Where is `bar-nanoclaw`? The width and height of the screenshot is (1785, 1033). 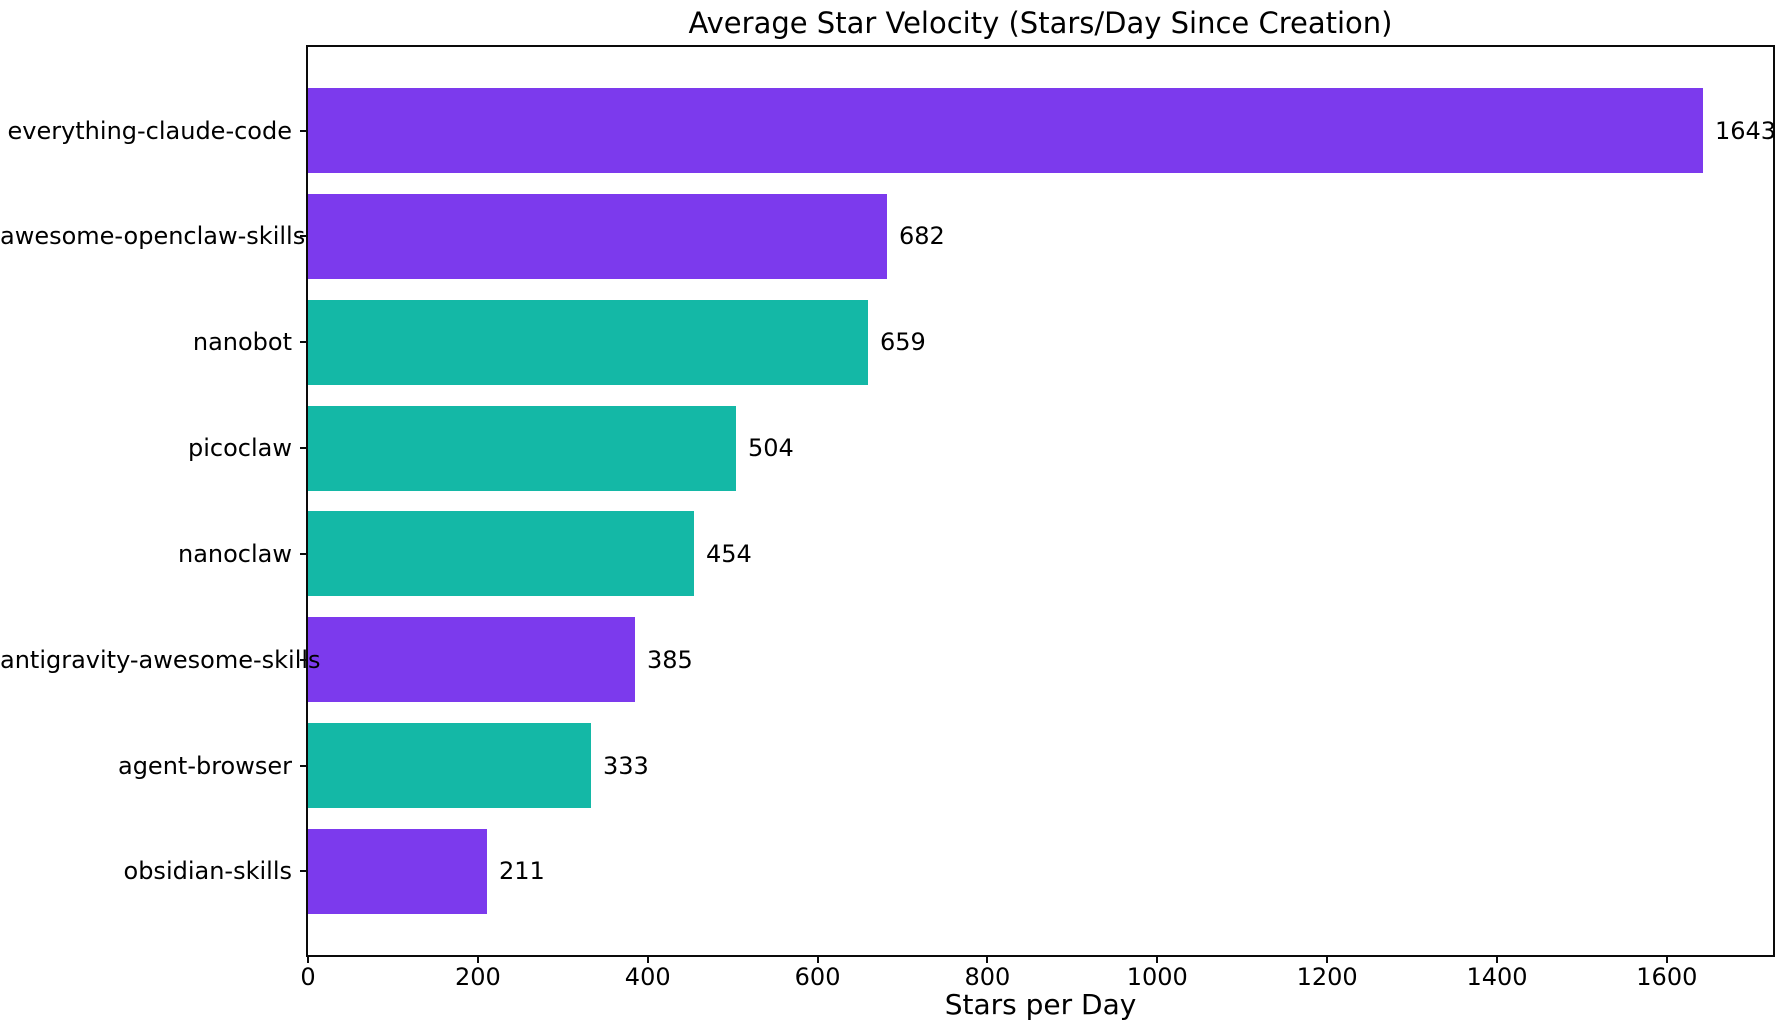 bar-nanoclaw is located at coordinates (501, 554).